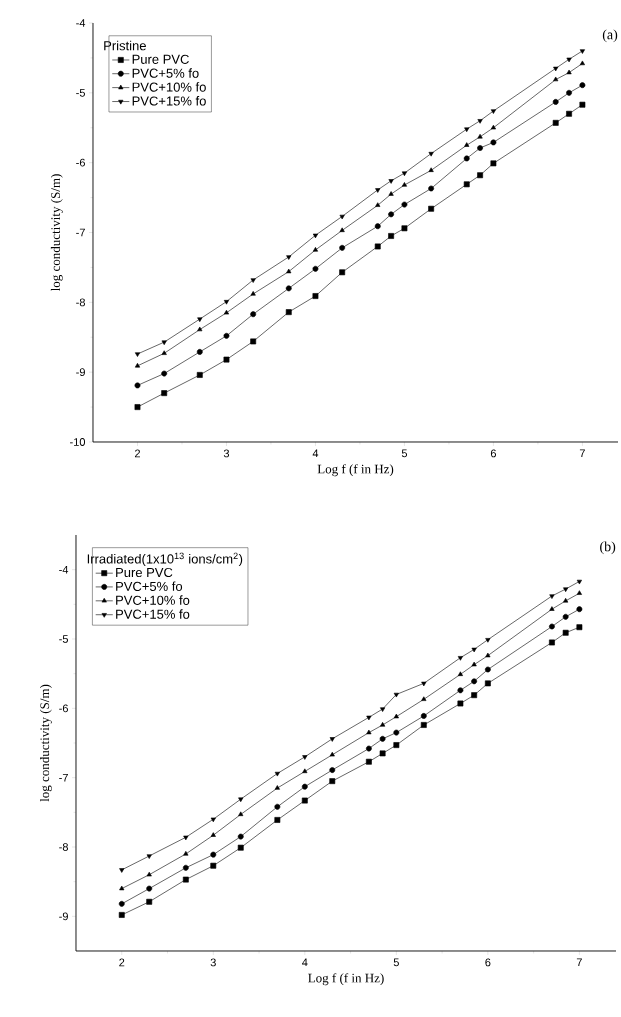  Describe the element at coordinates (610, 36) in the screenshot. I see `annotation: (a)` at that location.